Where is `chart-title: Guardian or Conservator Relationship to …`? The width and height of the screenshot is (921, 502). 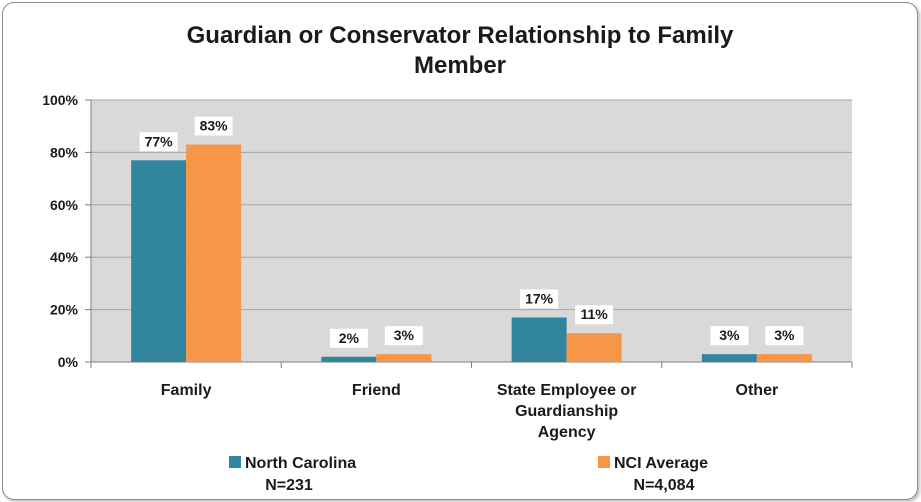
chart-title: Guardian or Conservator Relationship to … is located at coordinates (460, 35).